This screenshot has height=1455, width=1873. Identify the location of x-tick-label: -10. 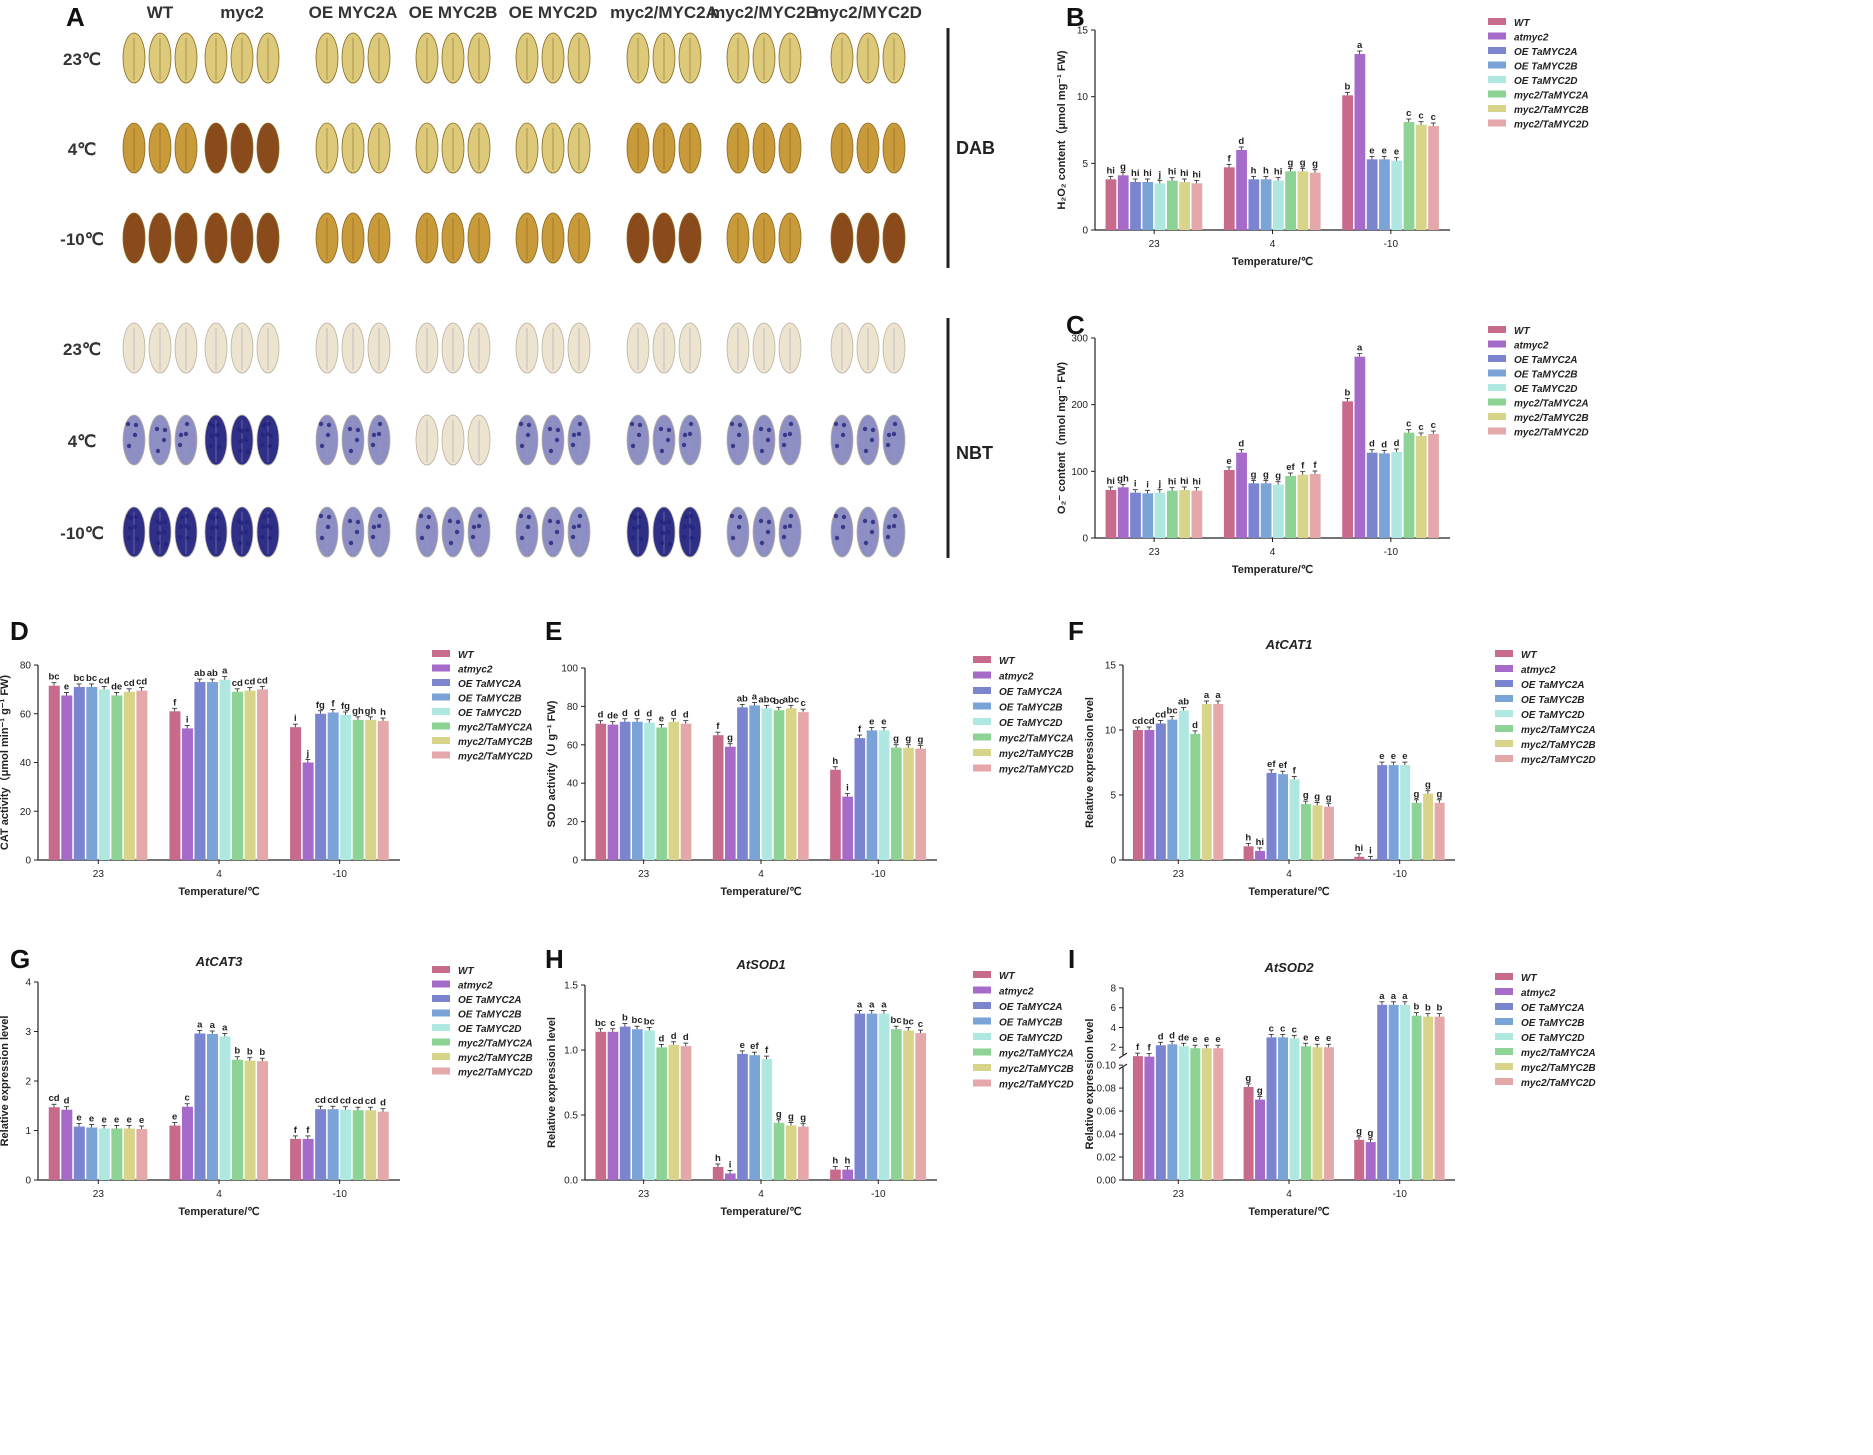
(878, 1194).